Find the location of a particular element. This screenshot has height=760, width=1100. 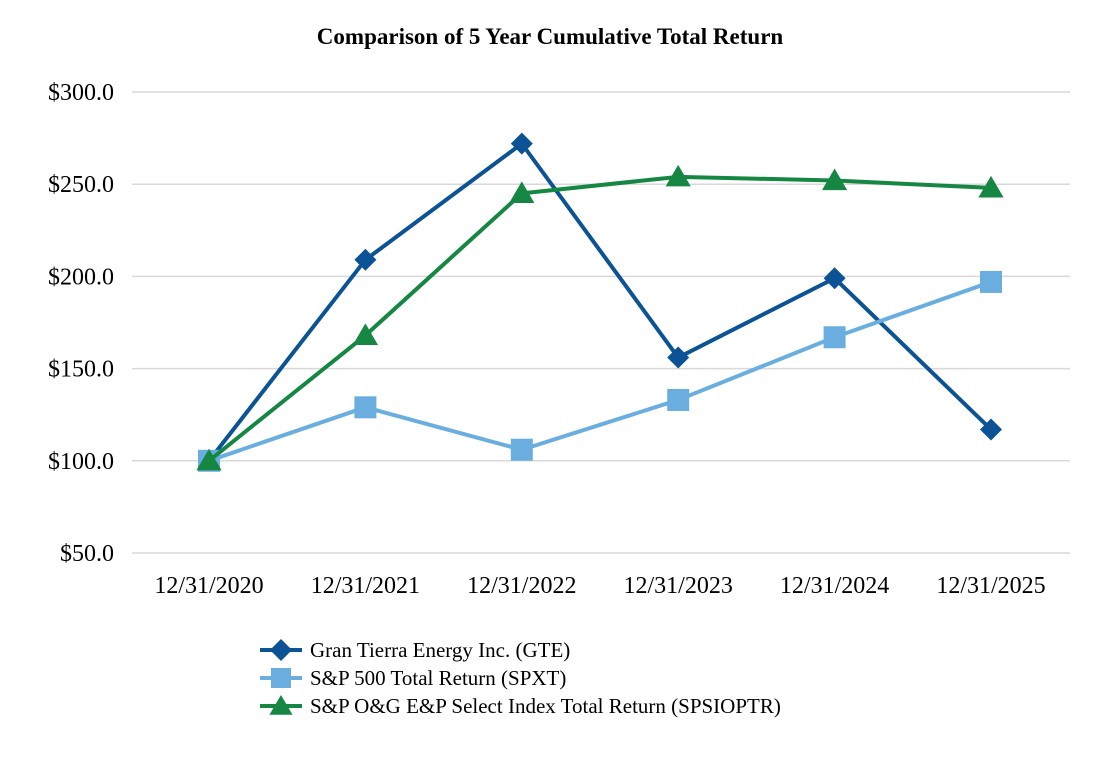

y-tick-label: $250.0 is located at coordinates (81, 185).